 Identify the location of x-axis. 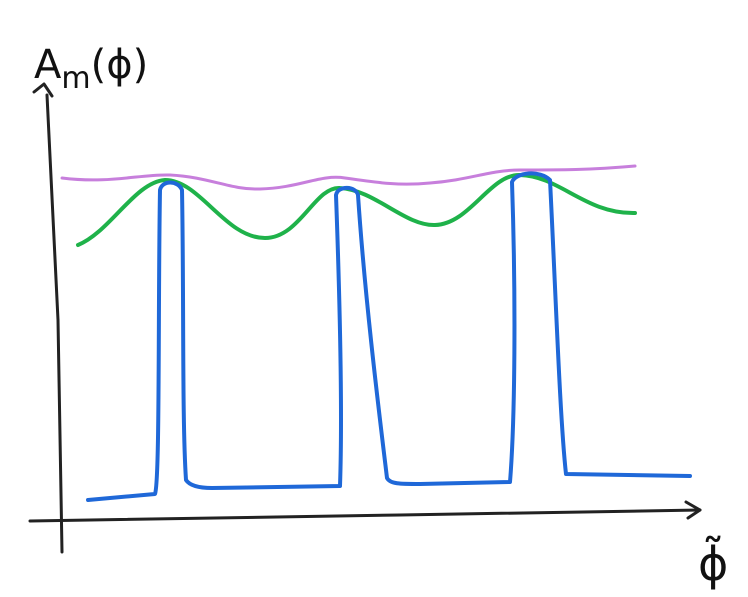
(365, 515).